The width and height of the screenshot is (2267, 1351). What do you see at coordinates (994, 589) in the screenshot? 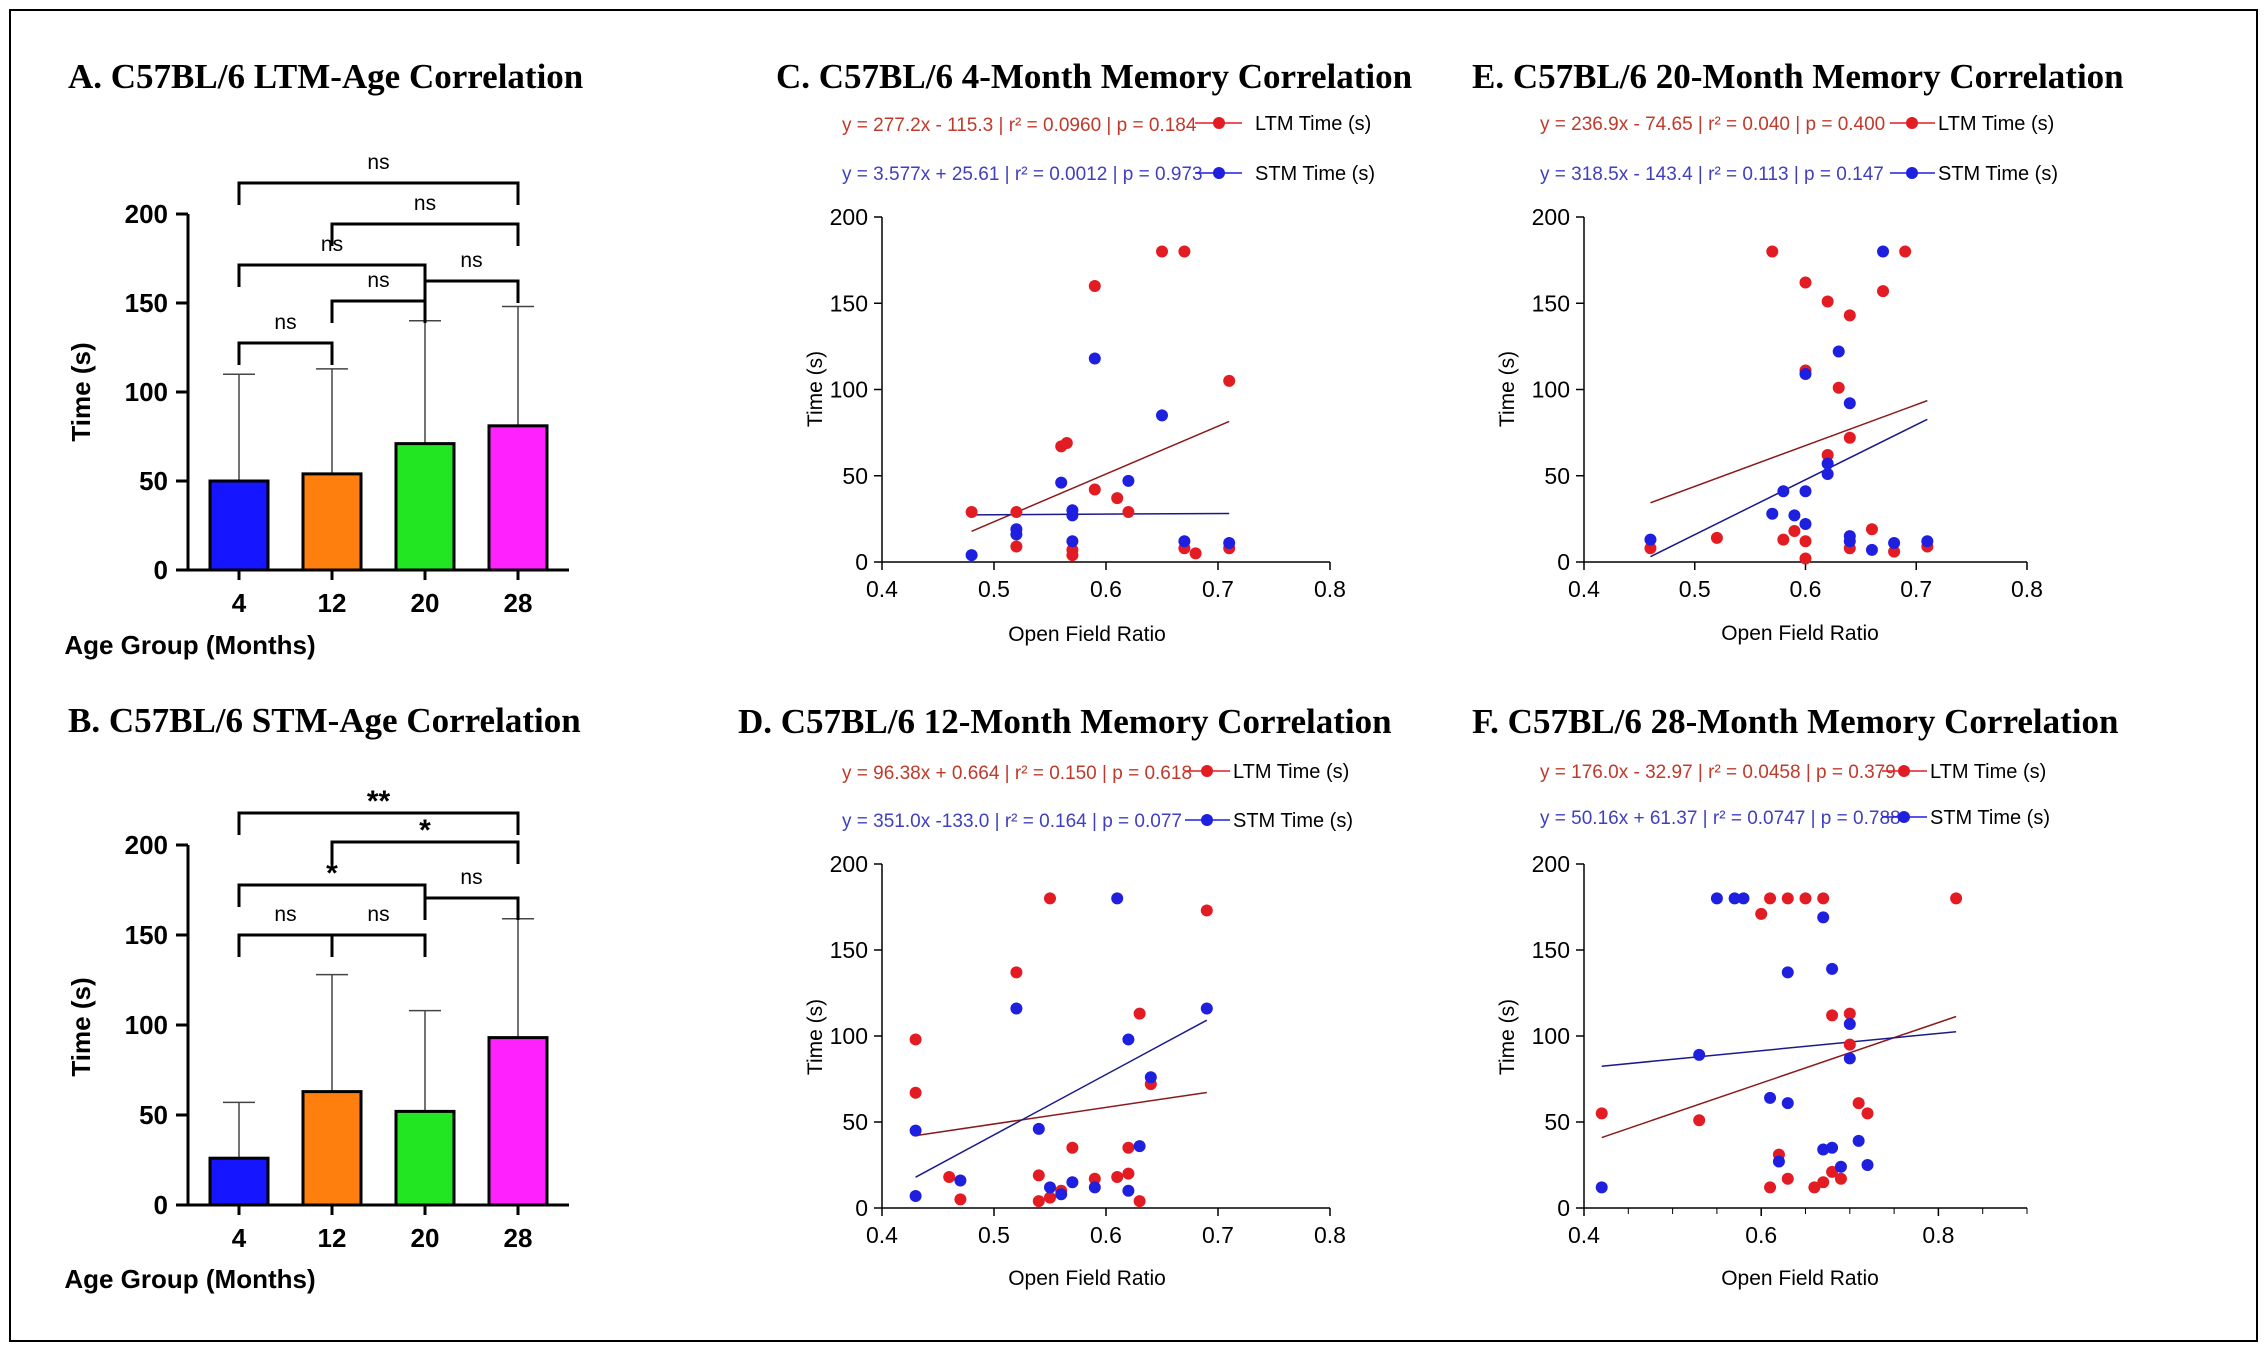
I see `x-tick-label: 0.5` at bounding box center [994, 589].